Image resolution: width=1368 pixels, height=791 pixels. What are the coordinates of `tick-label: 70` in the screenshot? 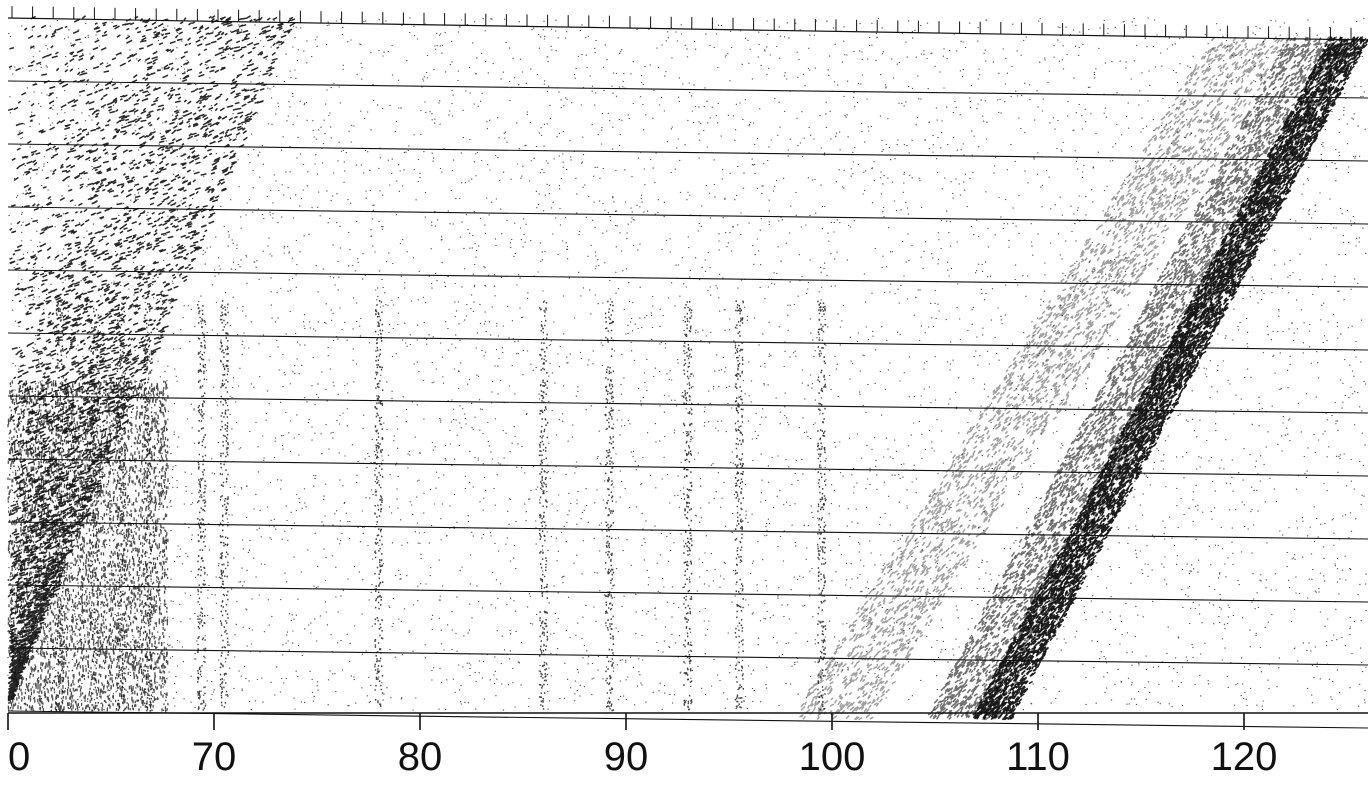 It's located at (214, 757).